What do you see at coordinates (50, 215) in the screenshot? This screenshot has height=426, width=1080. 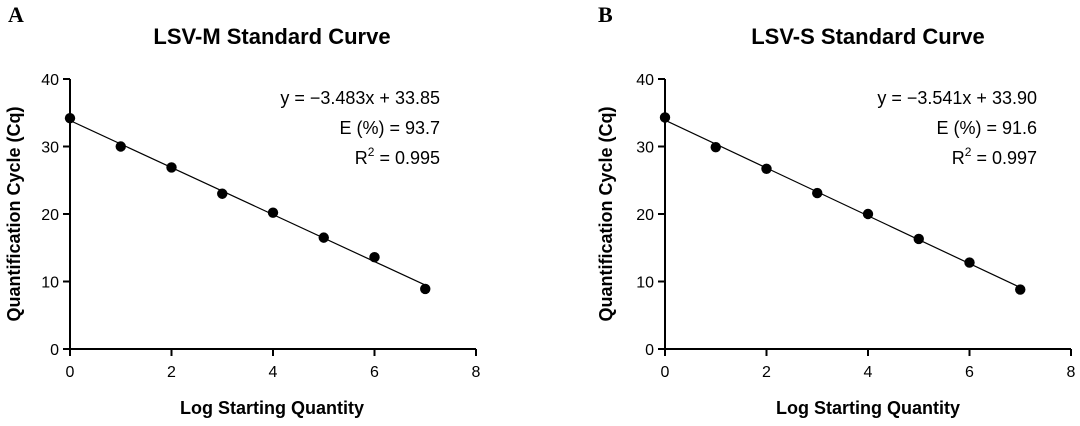 I see `y-tick-label-a-20: 20` at bounding box center [50, 215].